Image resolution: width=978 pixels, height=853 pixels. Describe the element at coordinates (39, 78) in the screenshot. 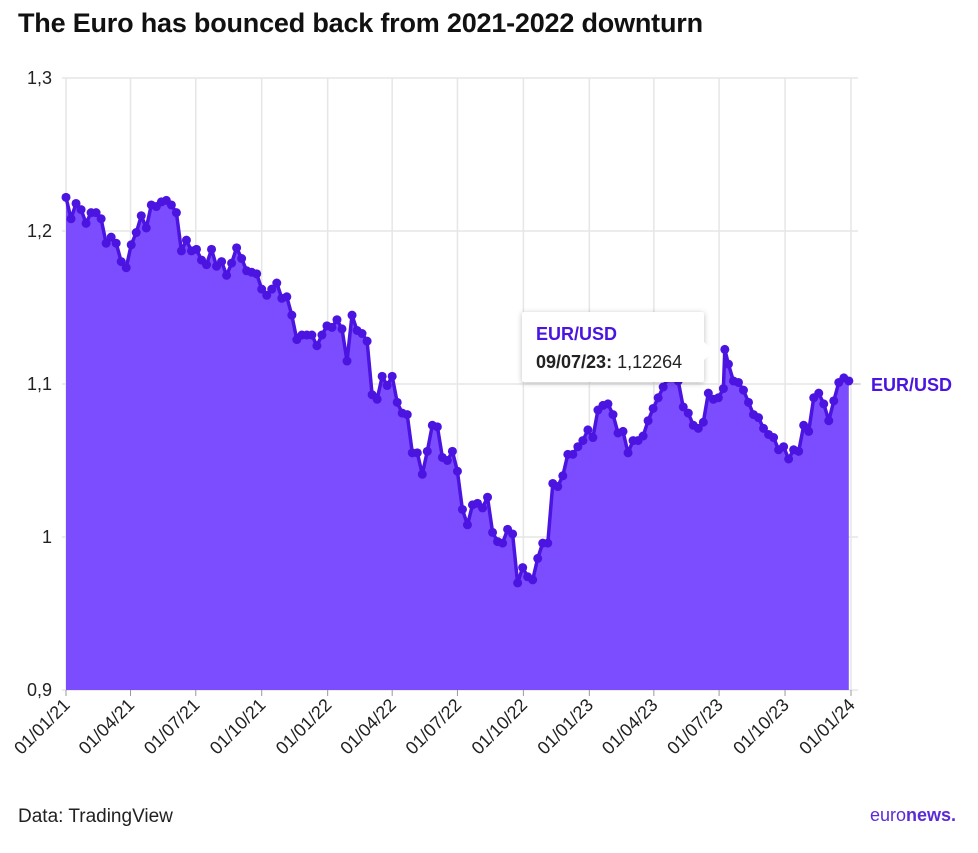

I see `y-tick-label: 1,3` at that location.